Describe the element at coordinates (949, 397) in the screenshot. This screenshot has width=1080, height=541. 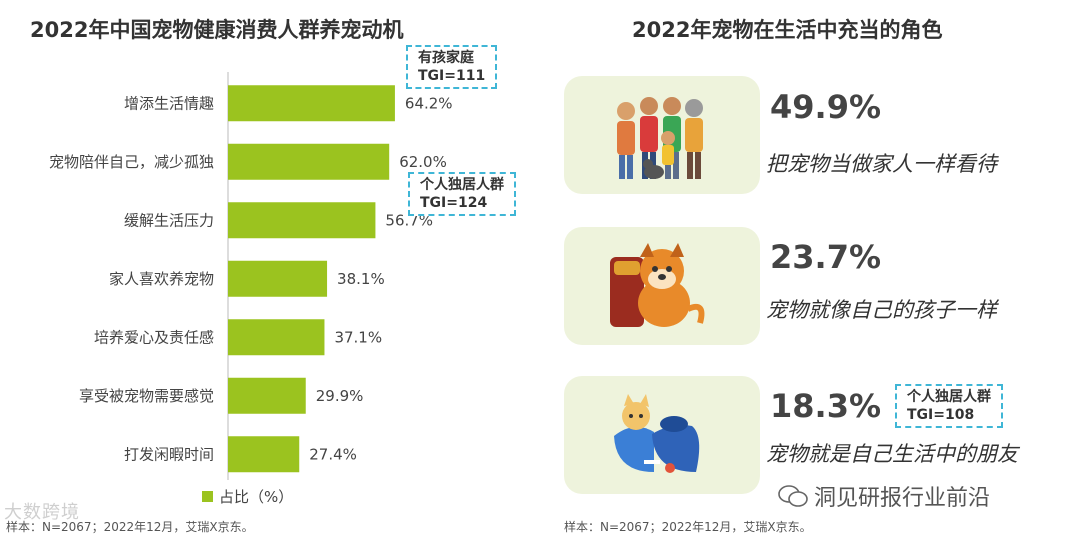
I see `callout-right-line1: 个人独居人群` at that location.